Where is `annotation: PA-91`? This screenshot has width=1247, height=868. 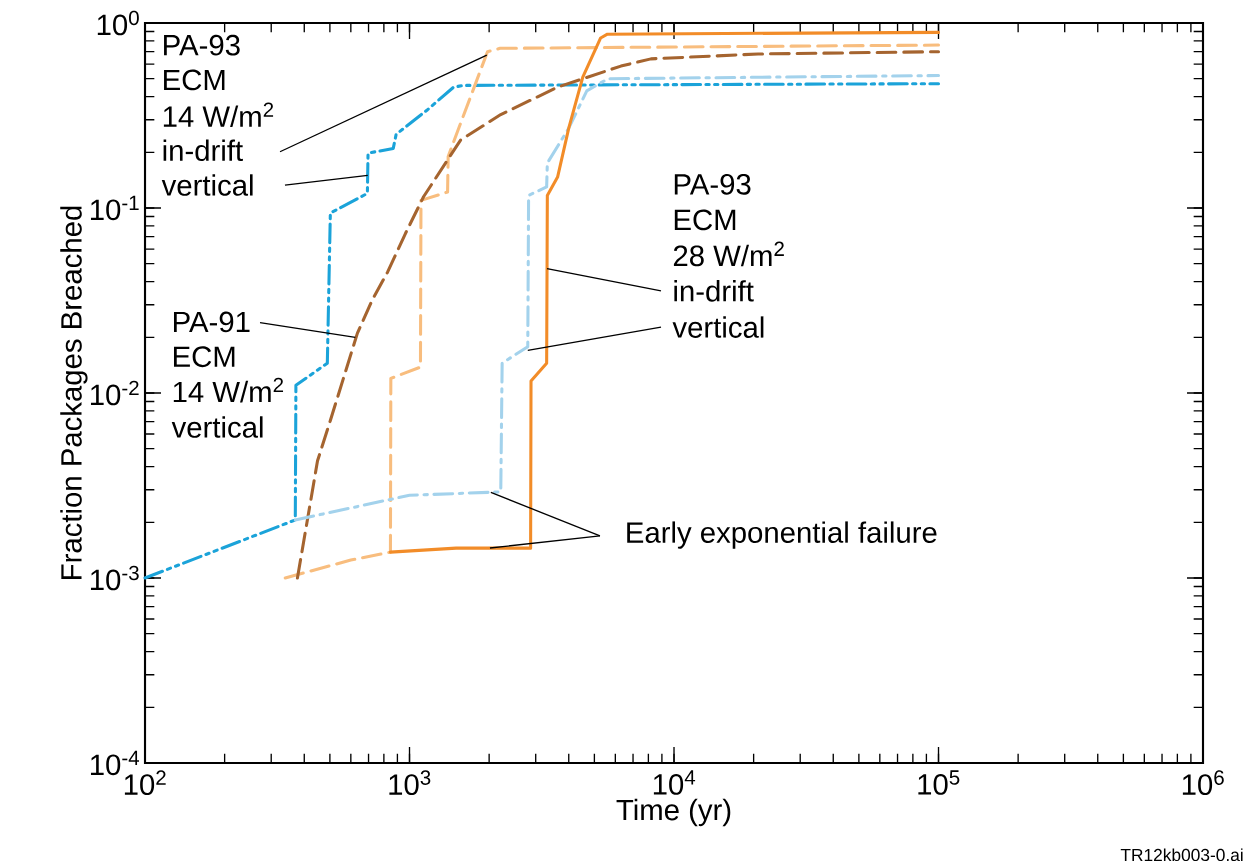 annotation: PA-91 is located at coordinates (211, 322).